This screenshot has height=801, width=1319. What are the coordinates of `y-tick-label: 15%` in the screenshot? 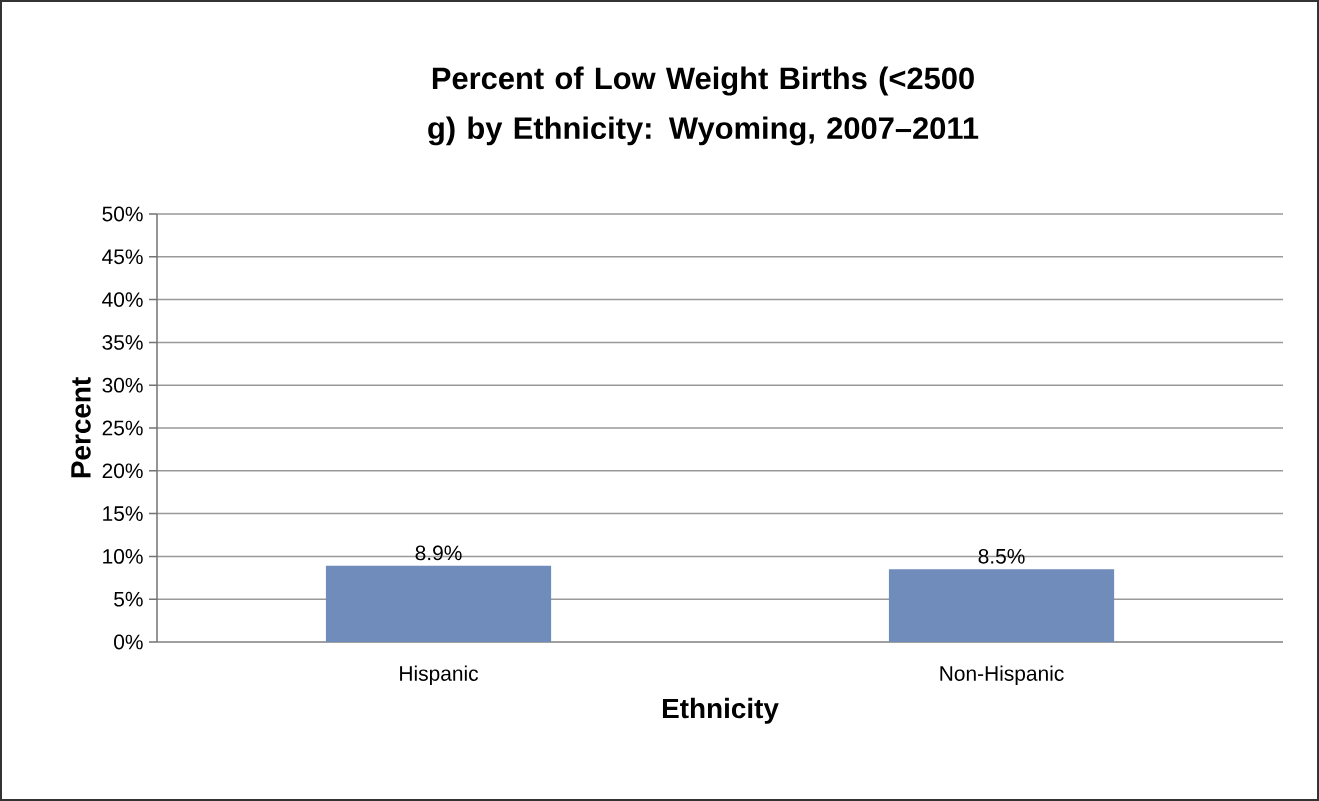 It's located at (123, 513).